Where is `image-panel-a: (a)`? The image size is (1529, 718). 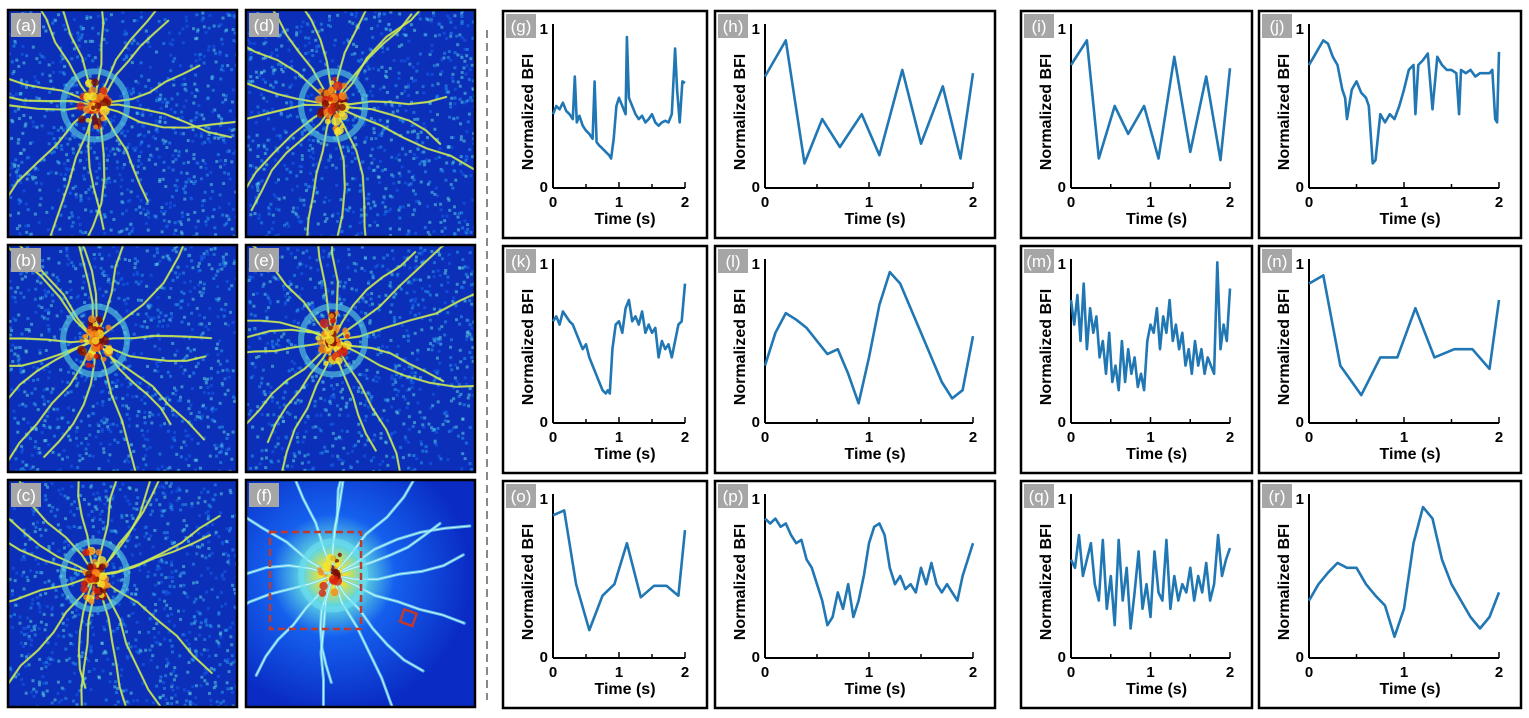
image-panel-a: (a) is located at coordinates (122, 123).